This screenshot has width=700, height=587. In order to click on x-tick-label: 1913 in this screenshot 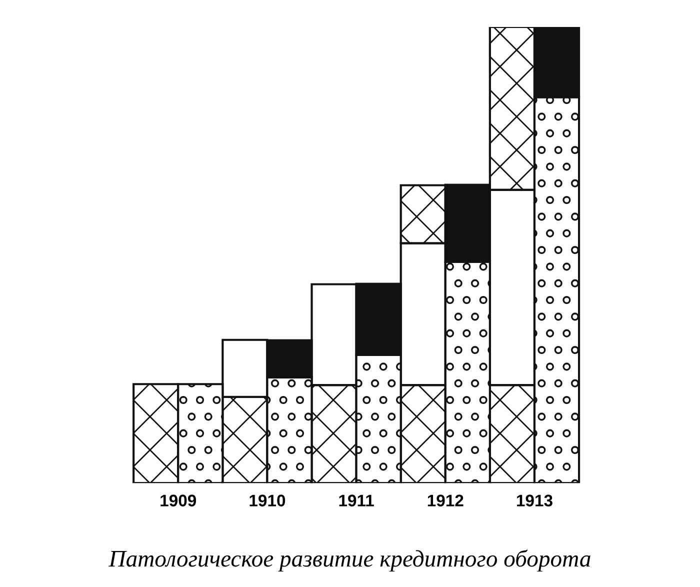, I will do `click(534, 500)`.